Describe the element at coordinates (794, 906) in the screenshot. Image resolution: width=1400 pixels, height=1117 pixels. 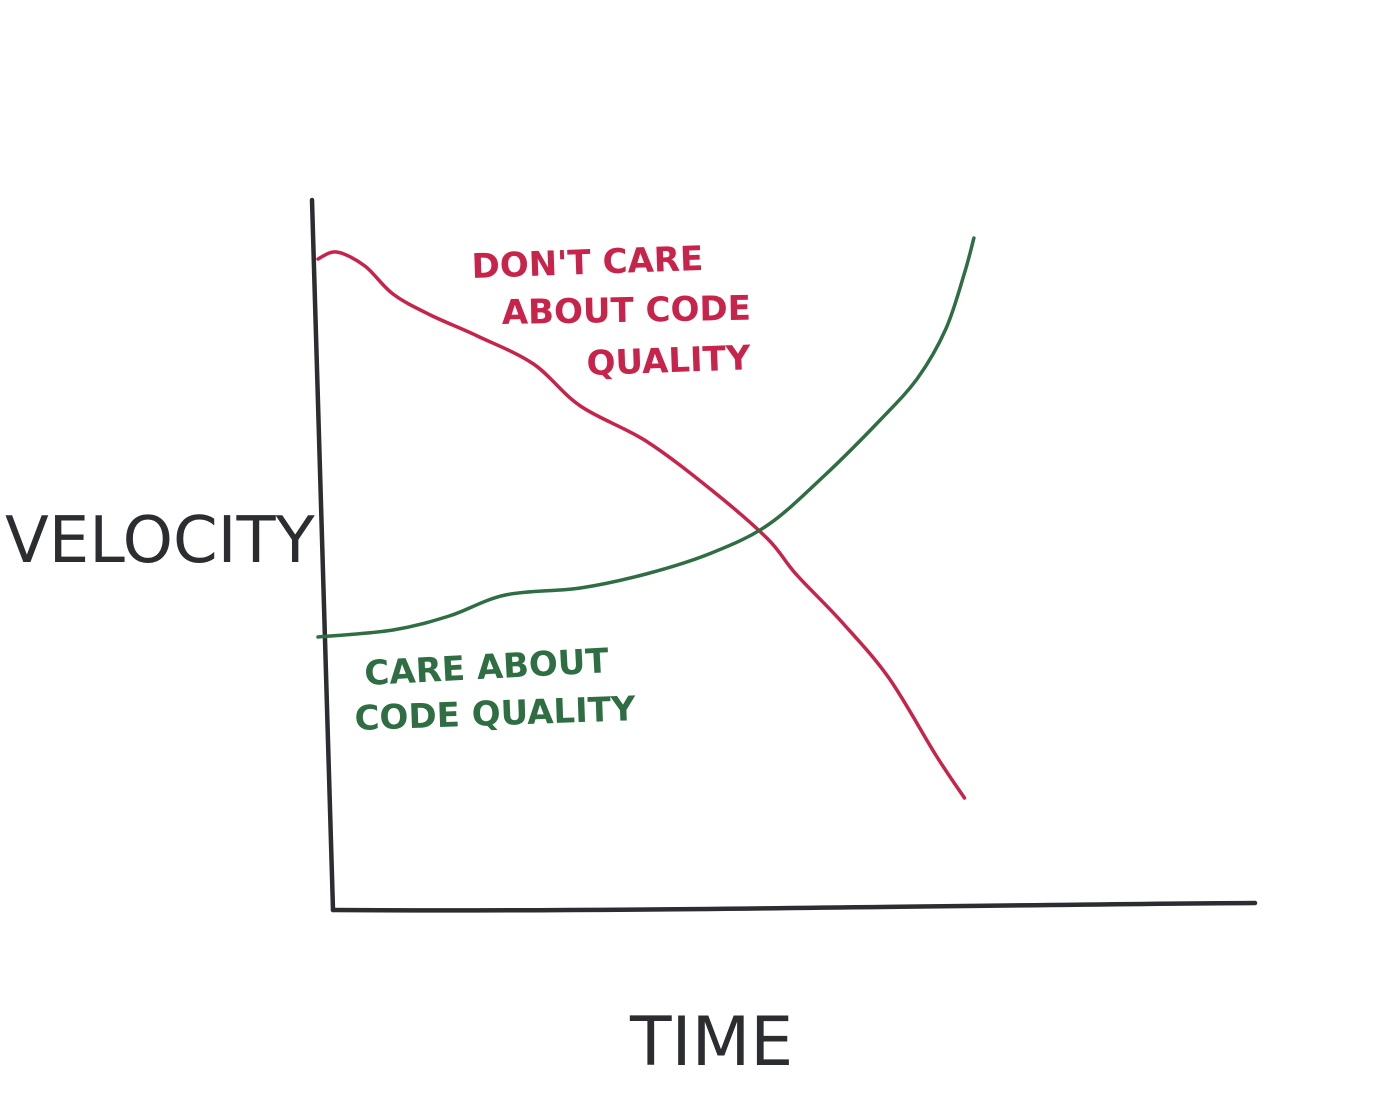
I see `x-axis` at that location.